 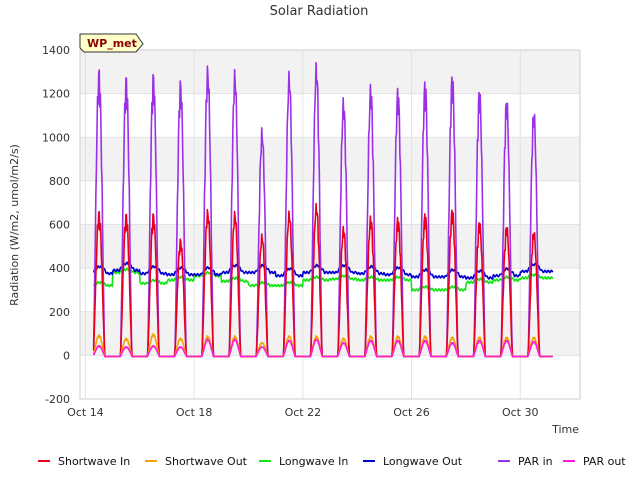 I want to click on station-badge: WP_met, so click(x=111, y=43).